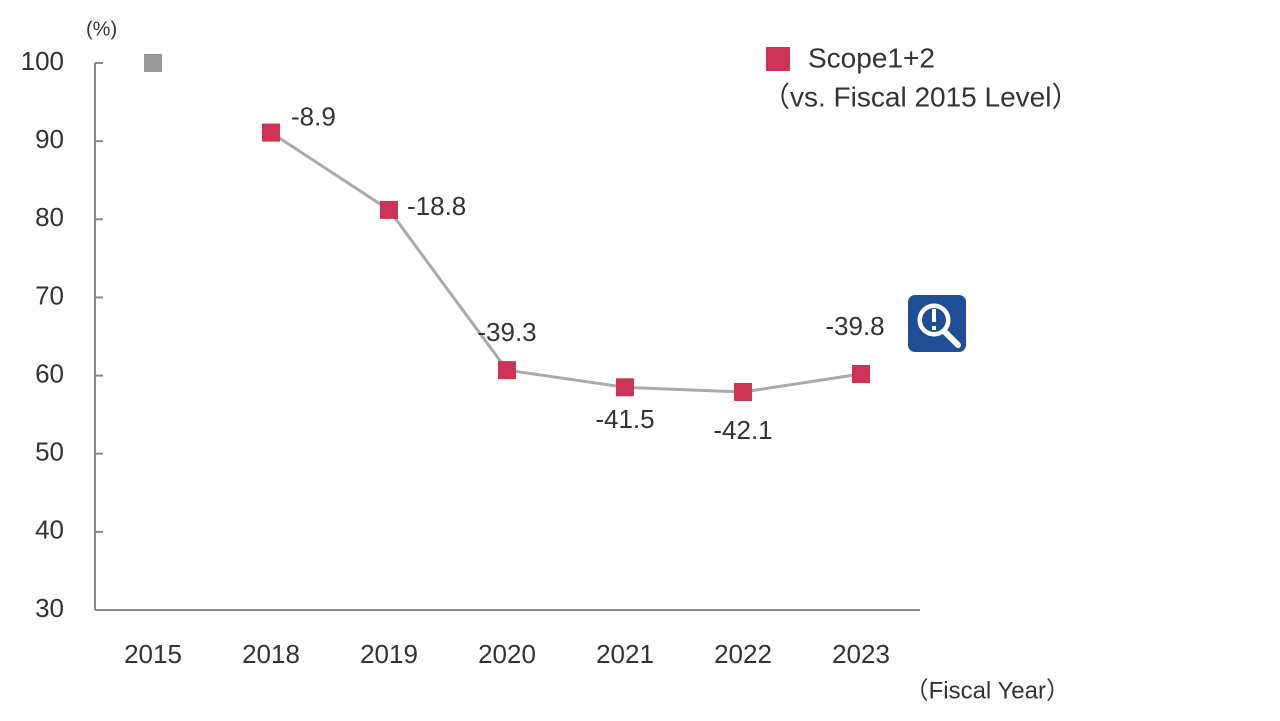  What do you see at coordinates (506, 332) in the screenshot?
I see `data-label: -39.3` at bounding box center [506, 332].